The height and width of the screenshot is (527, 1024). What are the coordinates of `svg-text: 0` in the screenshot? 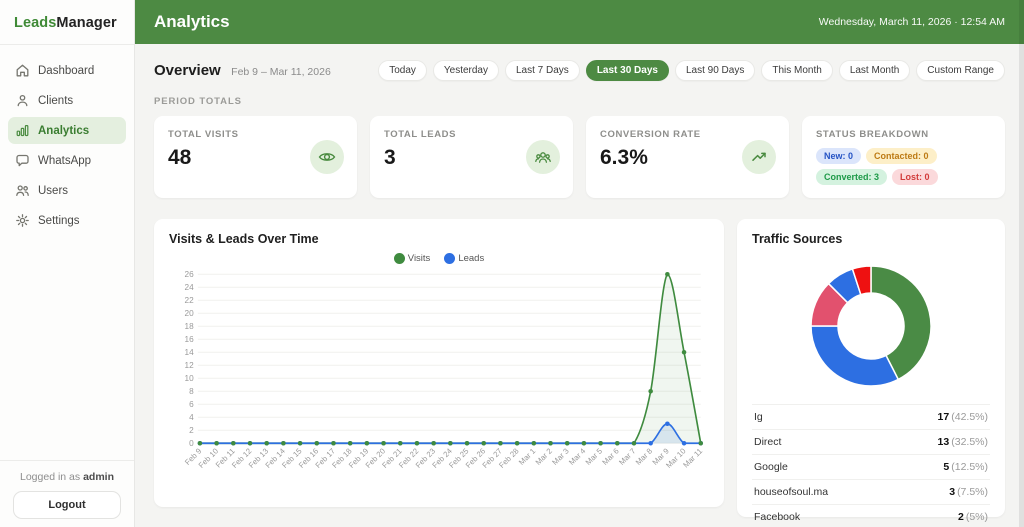 It's located at (191, 443).